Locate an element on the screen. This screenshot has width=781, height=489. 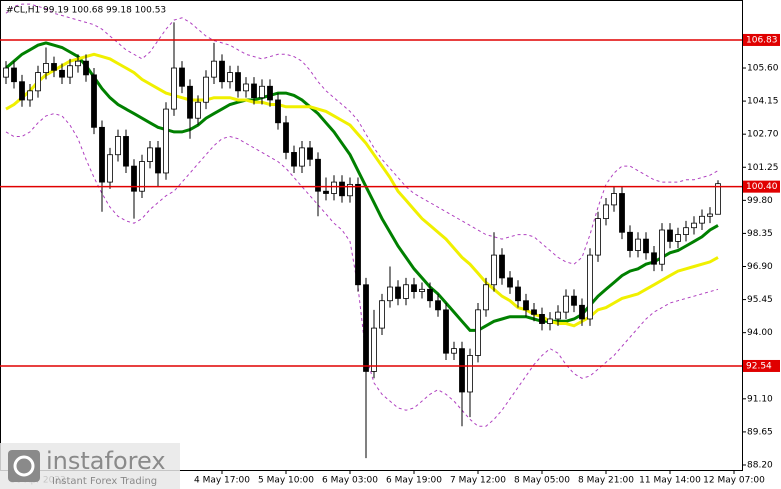
tagline: Instant Forex Trading is located at coordinates (104, 481).